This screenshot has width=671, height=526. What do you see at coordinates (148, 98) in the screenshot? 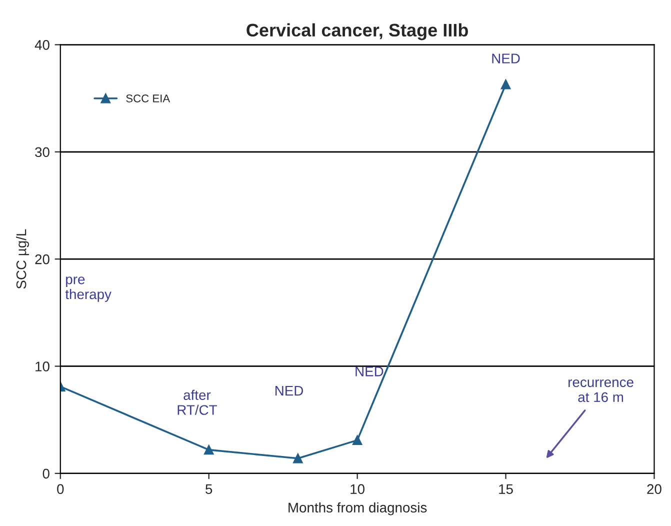
I see `legend-label: SCC EIA` at bounding box center [148, 98].